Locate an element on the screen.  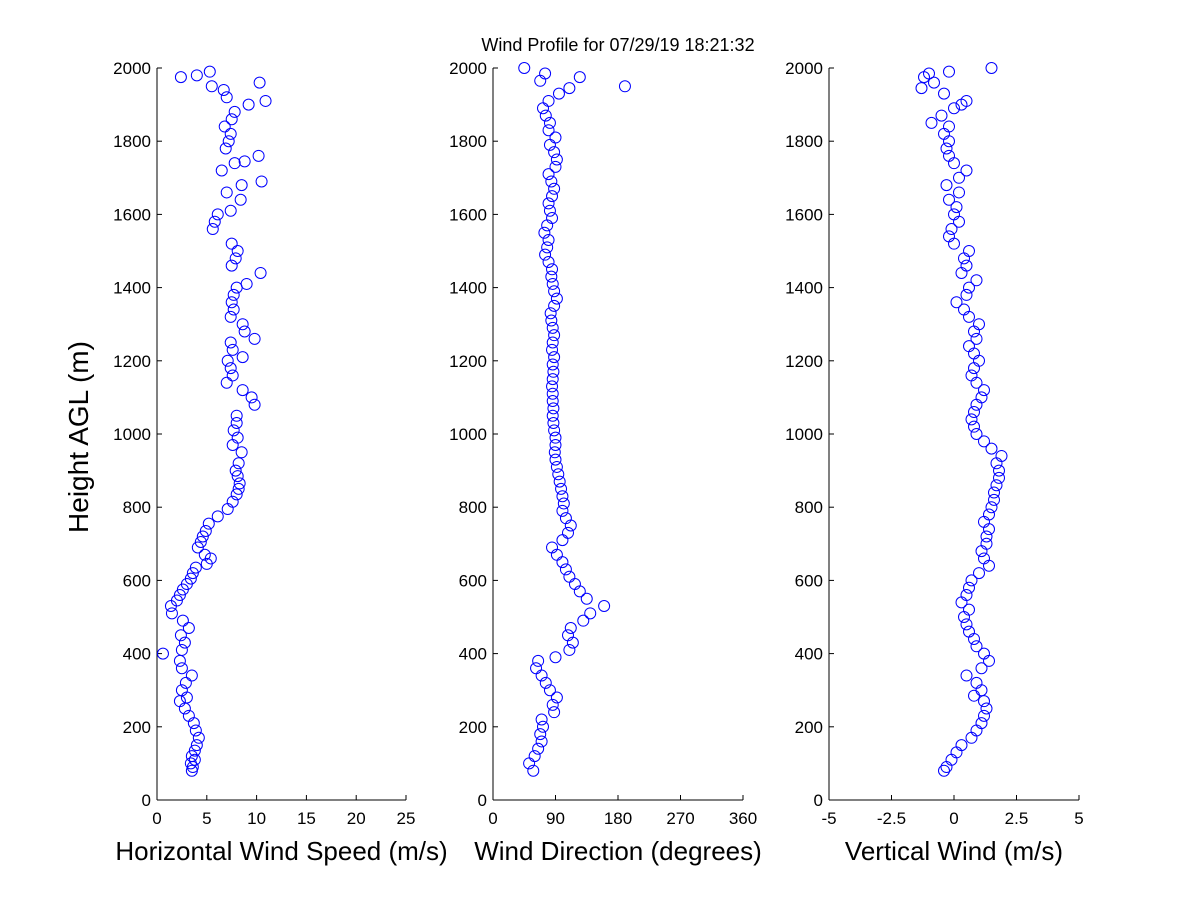
x-tick-label: 90 is located at coordinates (555, 818).